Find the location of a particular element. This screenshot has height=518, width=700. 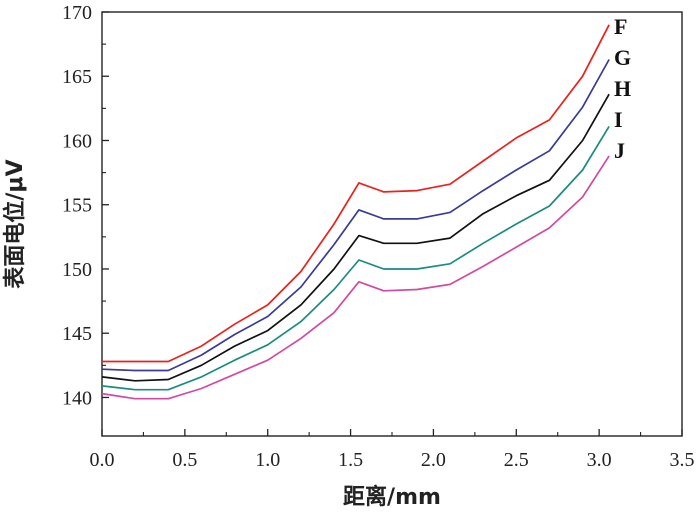

series-label-g: G is located at coordinates (622, 57).